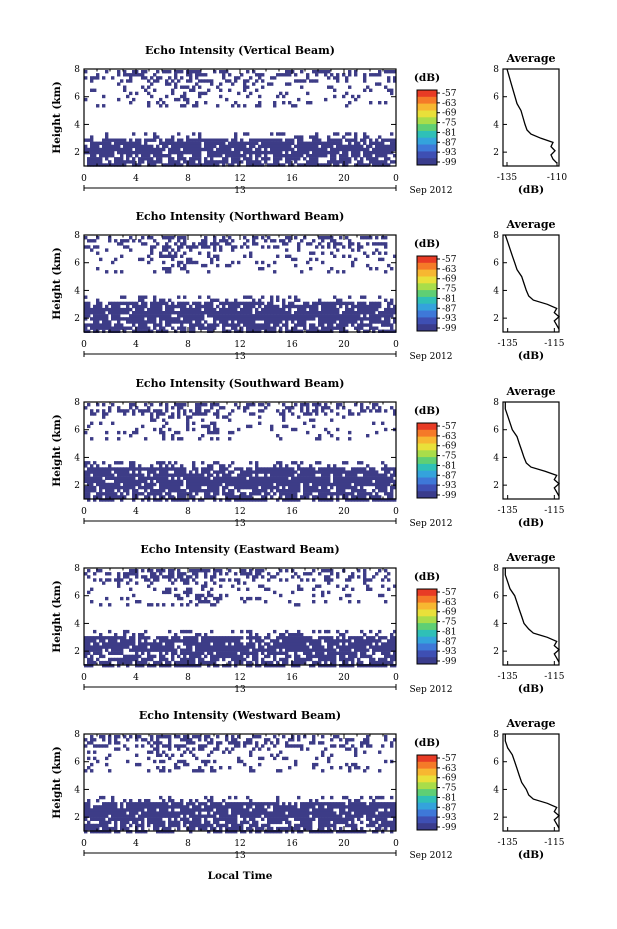 This screenshot has width=617, height=929. What do you see at coordinates (449, 143) in the screenshot?
I see `colorbar-tick-label: -87` at bounding box center [449, 143].